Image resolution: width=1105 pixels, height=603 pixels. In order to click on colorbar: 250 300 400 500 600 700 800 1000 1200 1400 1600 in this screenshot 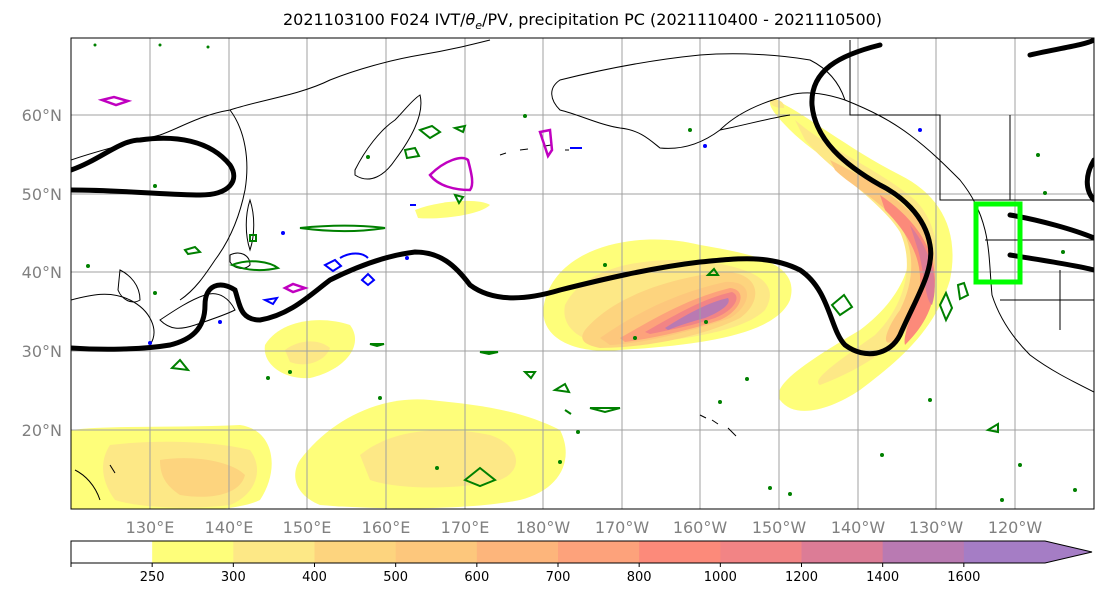, I will do `click(581, 562)`.